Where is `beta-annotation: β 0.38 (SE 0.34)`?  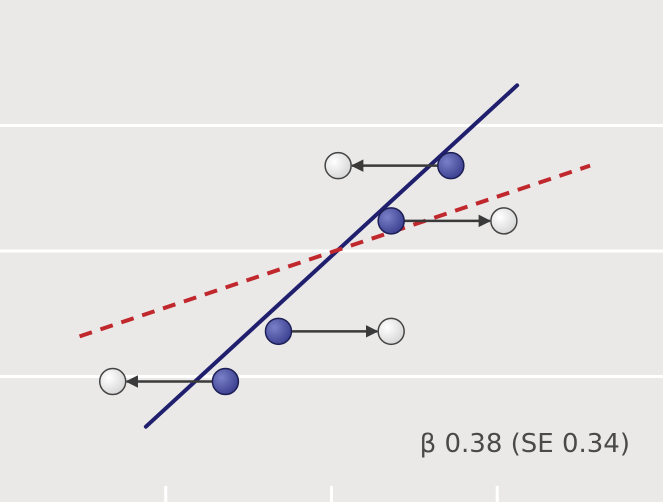 beta-annotation: β 0.38 (SE 0.34) is located at coordinates (525, 444).